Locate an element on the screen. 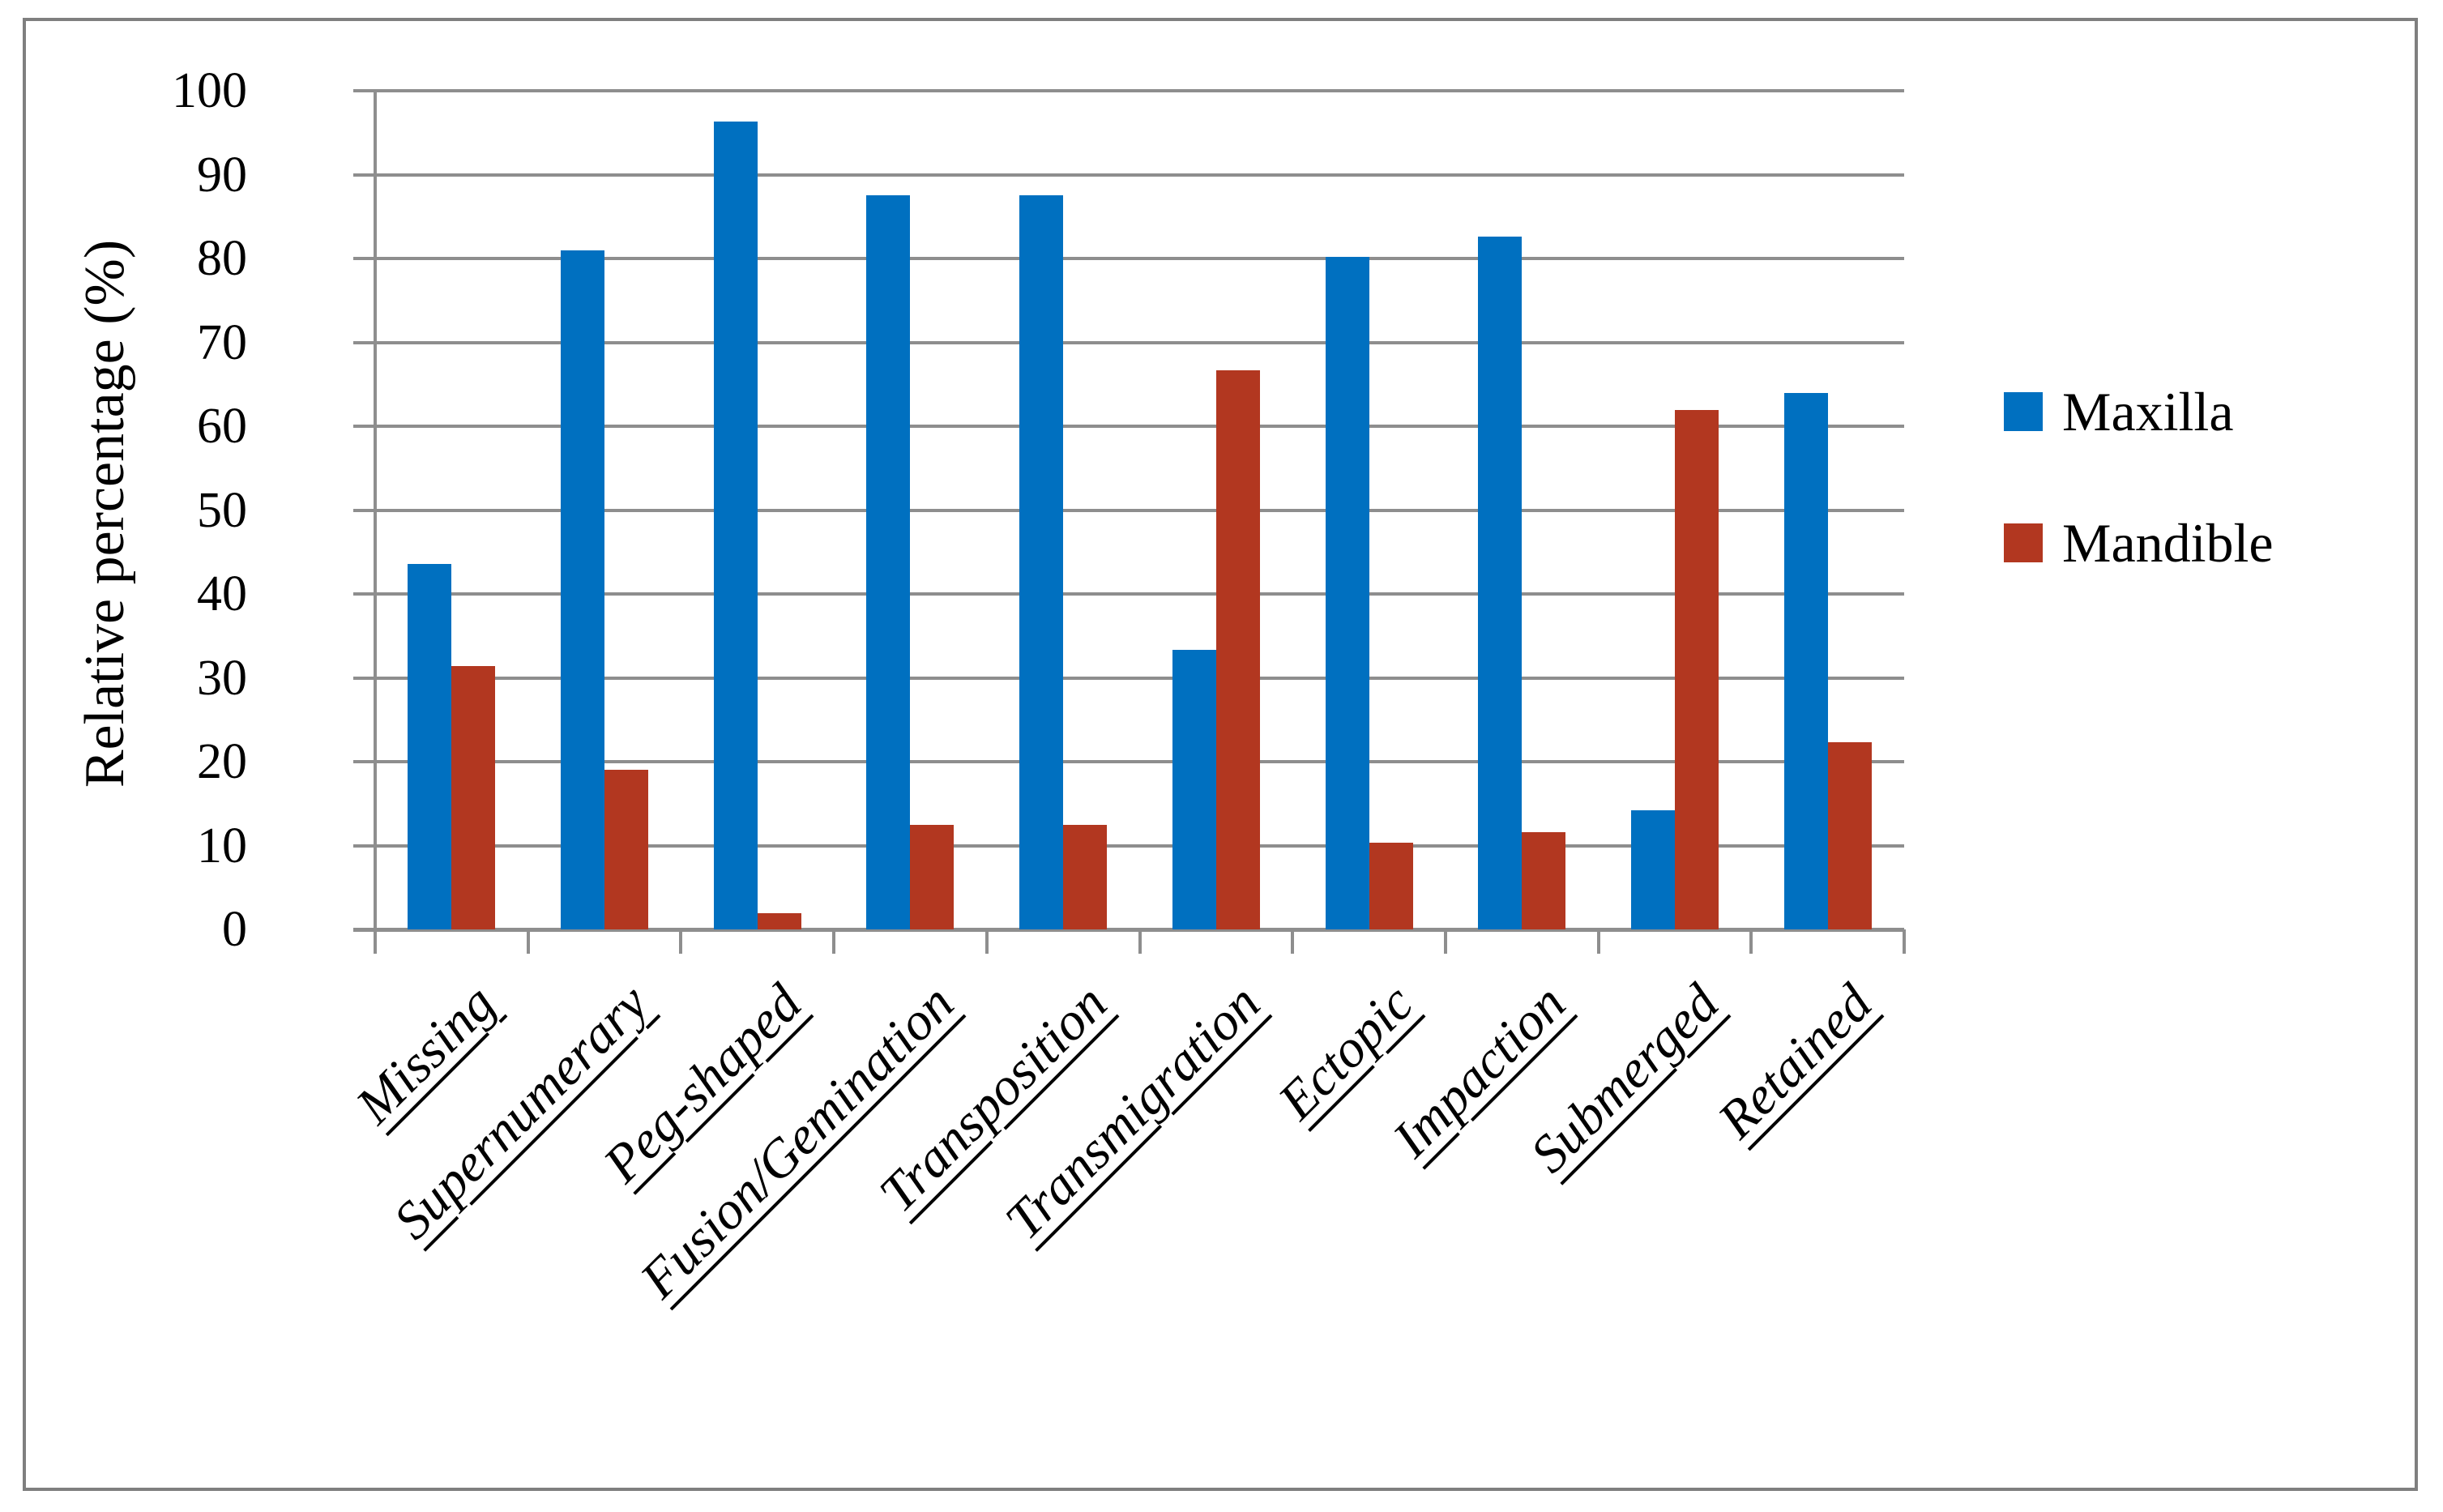 The width and height of the screenshot is (2443, 1512). bar-maxilla-peg-shaped is located at coordinates (736, 526).